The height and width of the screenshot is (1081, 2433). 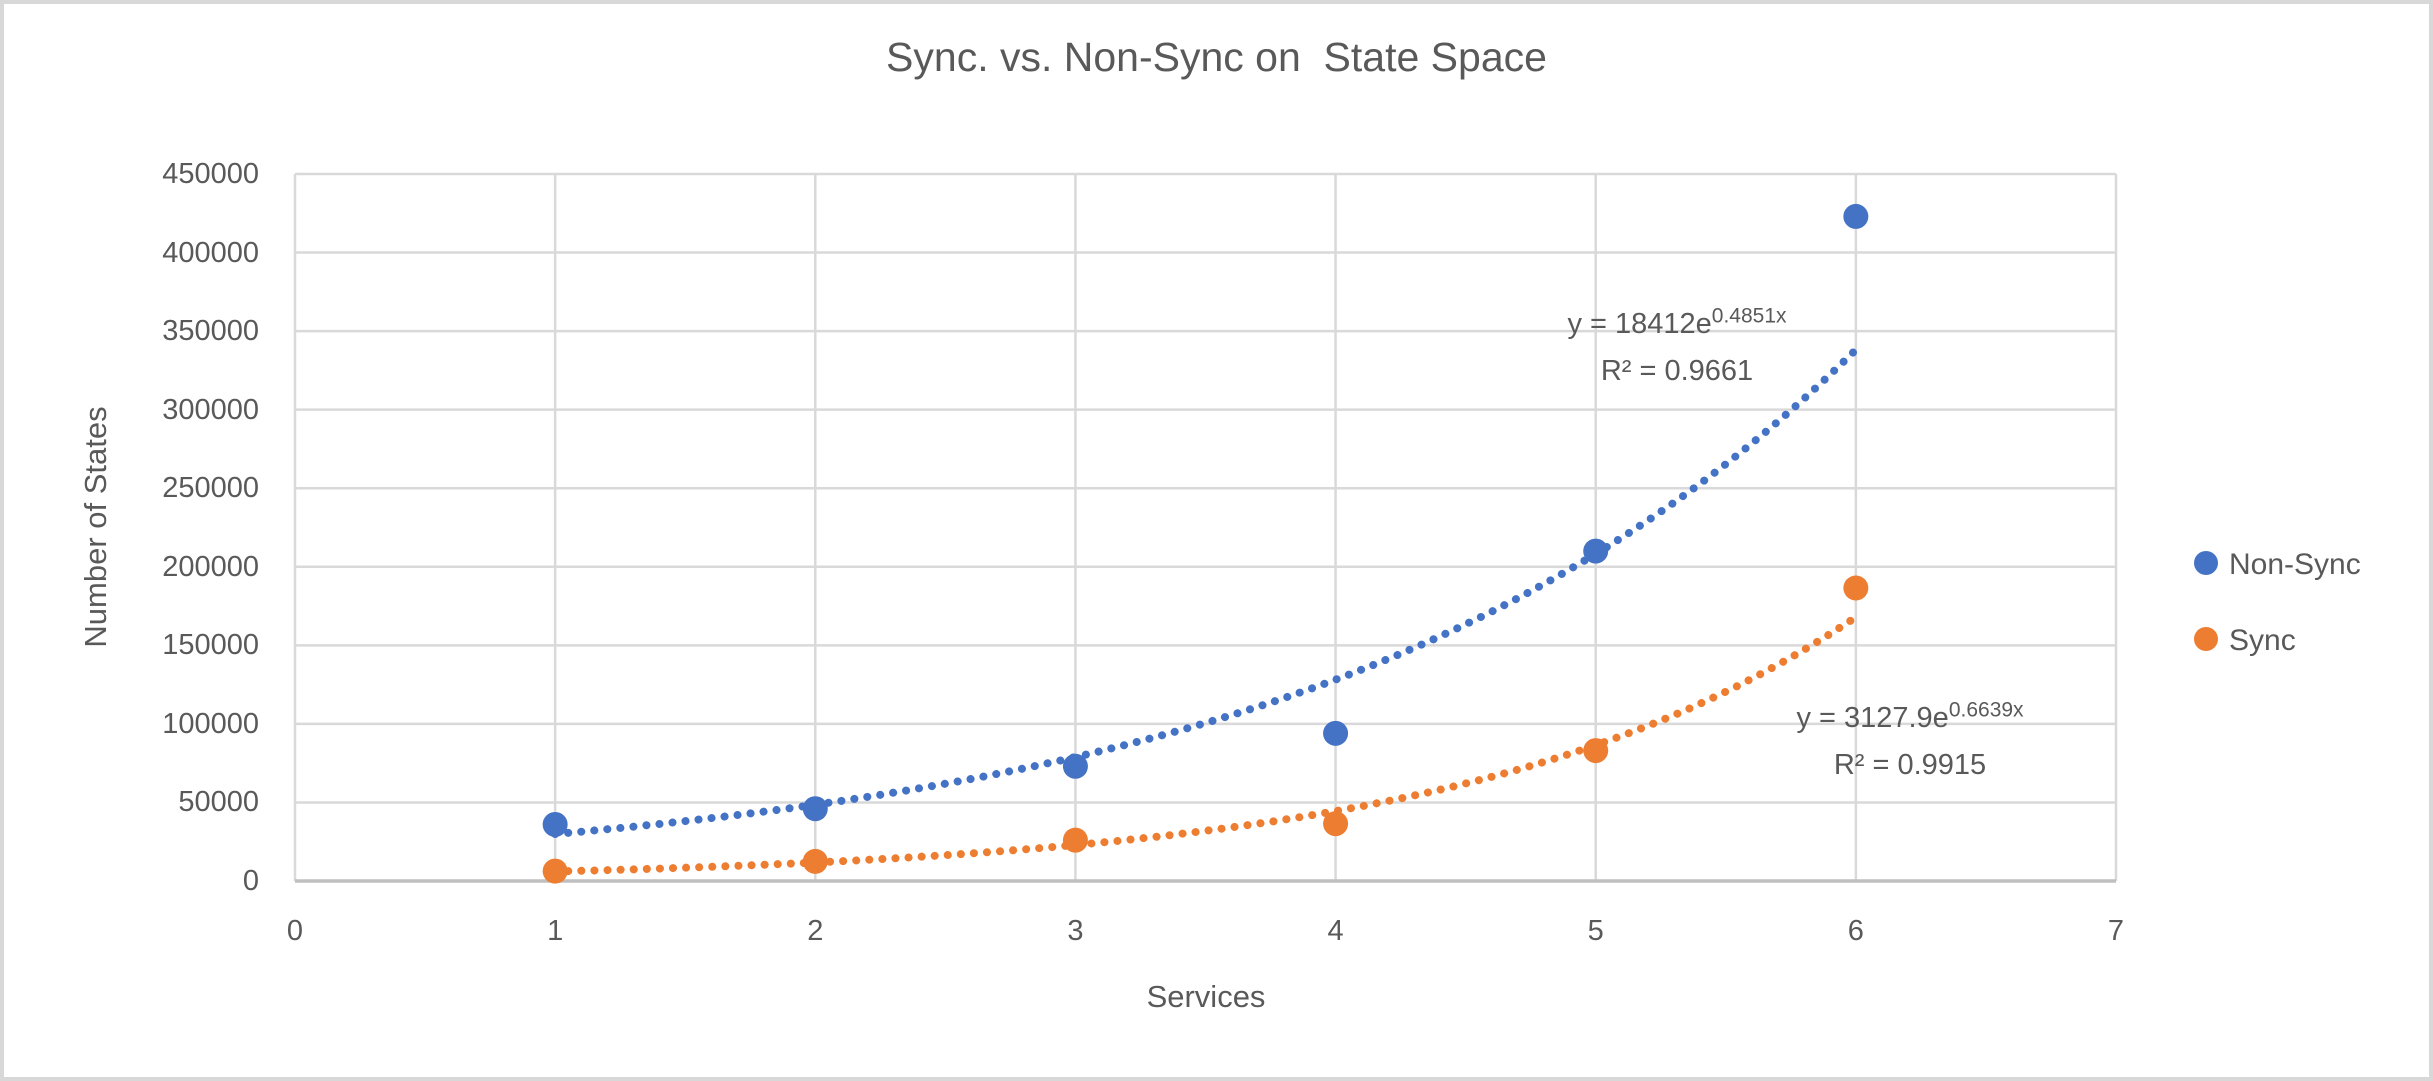 What do you see at coordinates (1206, 996) in the screenshot?
I see `x-axis-title: Services` at bounding box center [1206, 996].